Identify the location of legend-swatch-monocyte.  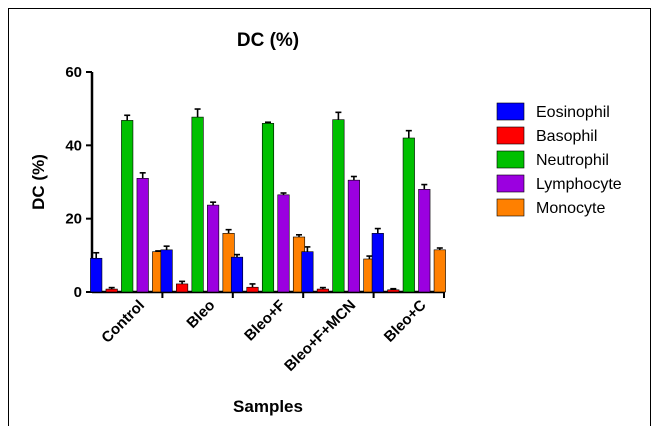
(510, 207).